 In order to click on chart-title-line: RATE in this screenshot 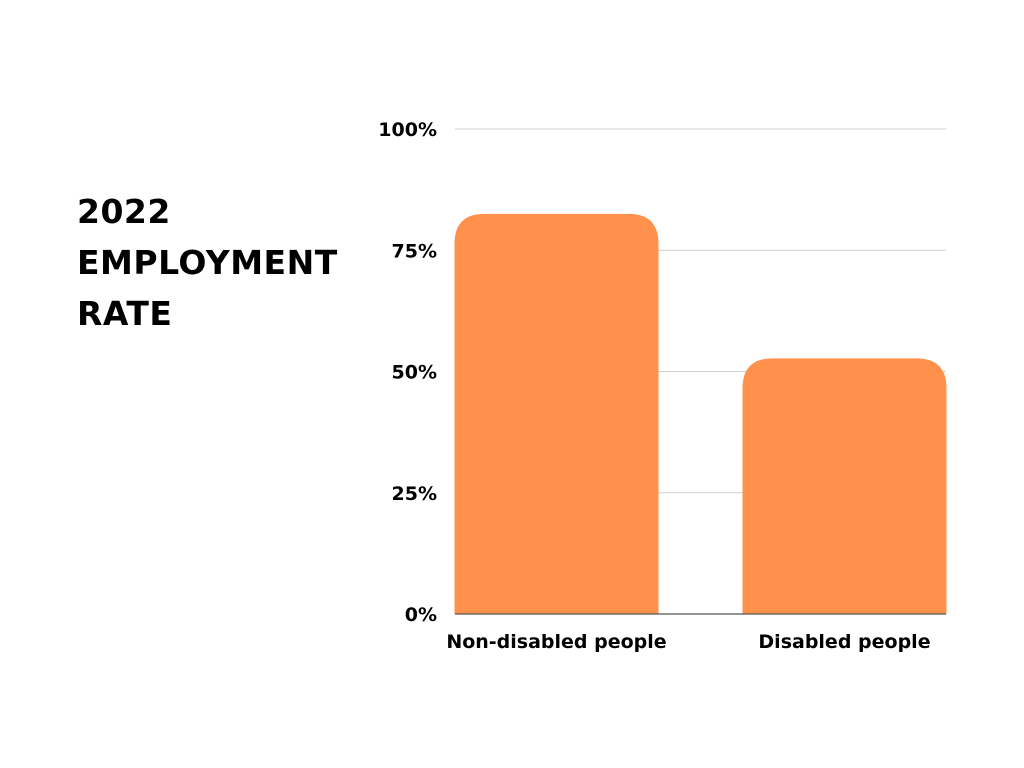, I will do `click(125, 313)`.